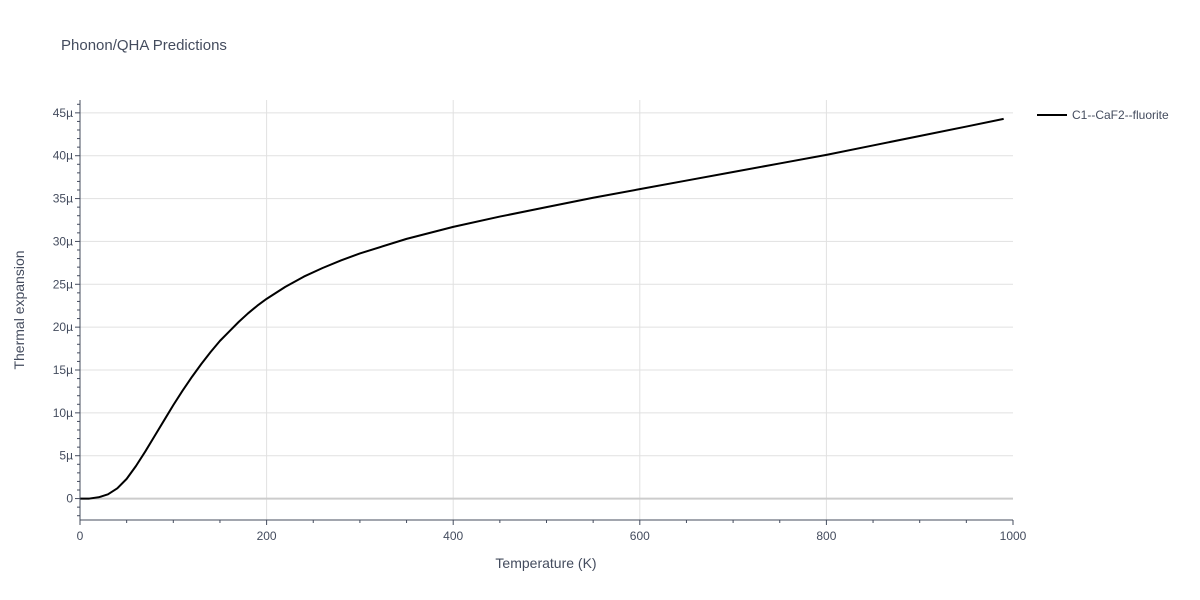 This screenshot has width=1200, height=600. I want to click on y-axis: 0 5µ 10µ 15µ 20µ 25µ 30µ 35µ 40µ 45µ, so click(67, 310).